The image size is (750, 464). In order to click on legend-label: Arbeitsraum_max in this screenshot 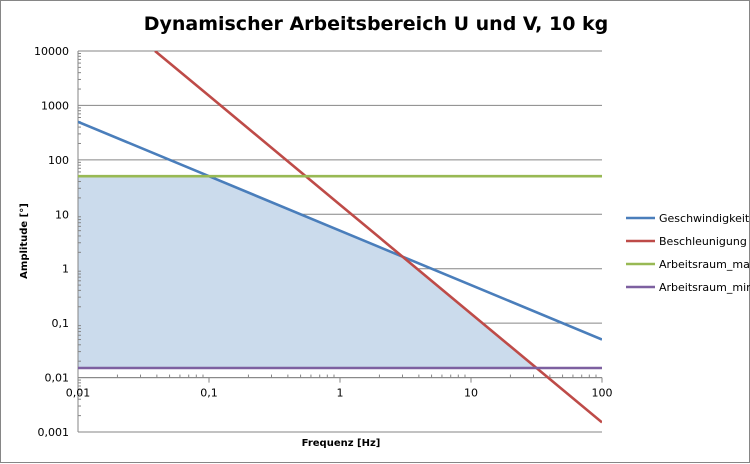, I will do `click(704, 264)`.